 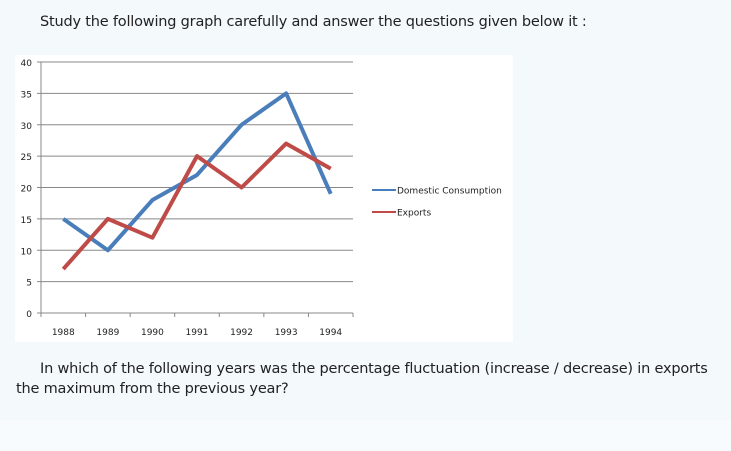 I want to click on x-tick-label: 1991, so click(x=197, y=333).